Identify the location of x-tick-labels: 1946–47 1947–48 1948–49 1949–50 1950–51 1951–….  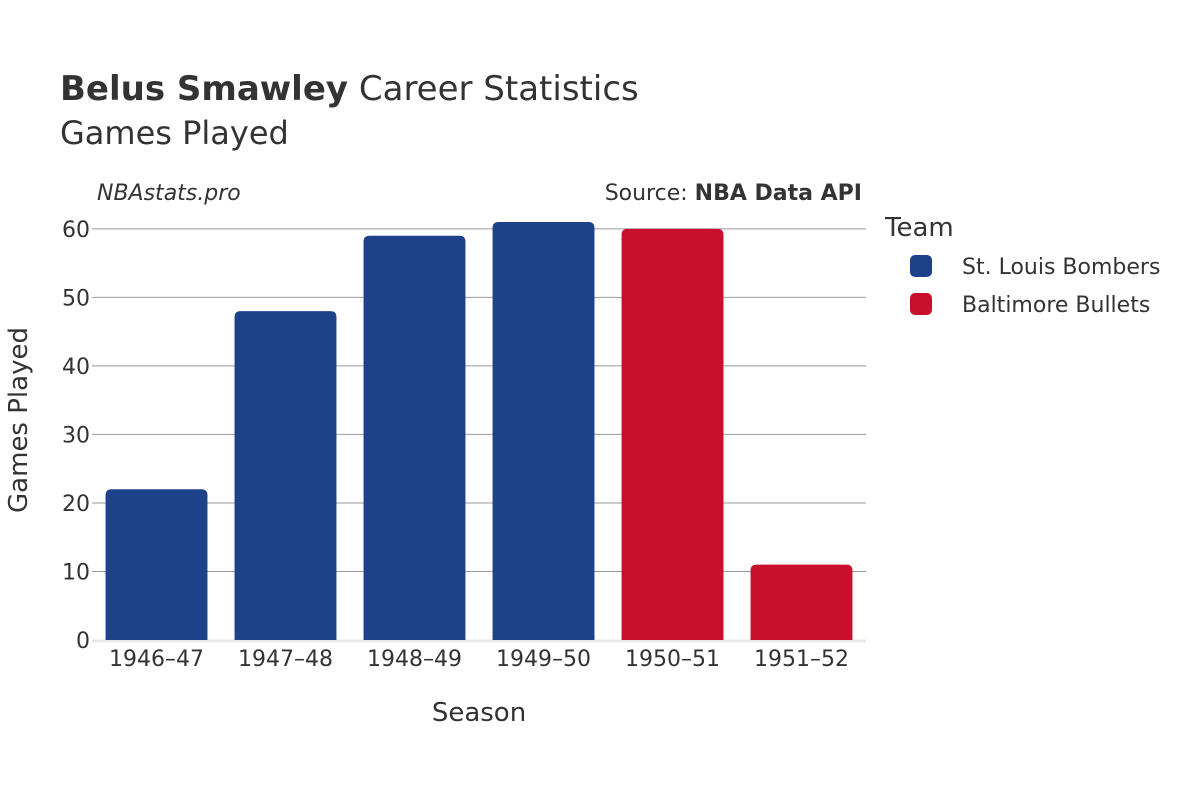
(479, 659).